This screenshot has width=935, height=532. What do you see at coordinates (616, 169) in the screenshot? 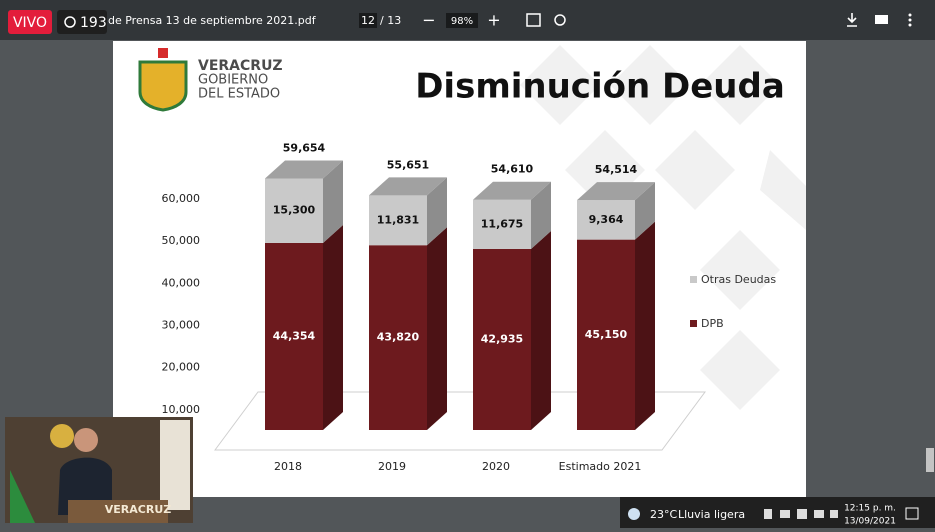
I see `total-label: 54,514` at bounding box center [616, 169].